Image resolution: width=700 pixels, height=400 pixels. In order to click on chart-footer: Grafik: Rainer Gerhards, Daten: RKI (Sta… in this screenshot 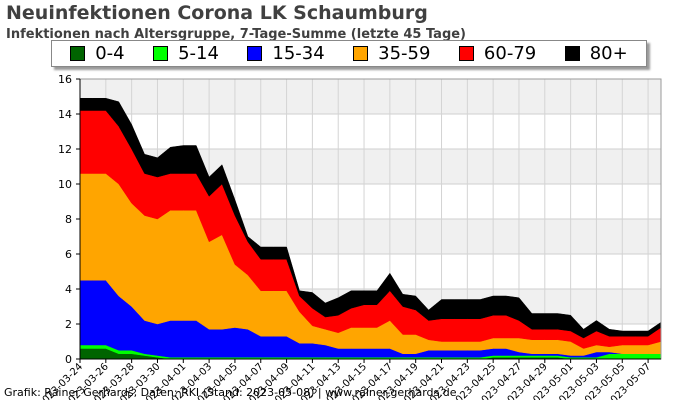, I will do `click(230, 392)`.